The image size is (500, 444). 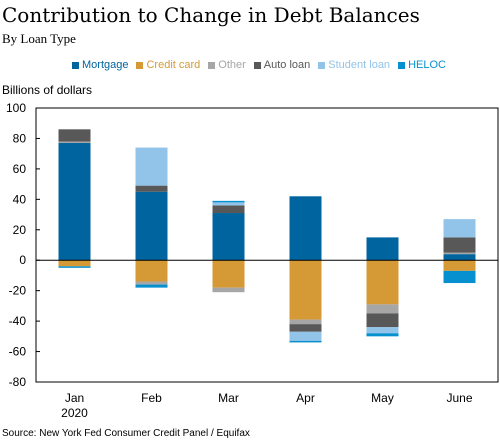 I want to click on legend-label-student-loan: Student loan, so click(x=359, y=65).